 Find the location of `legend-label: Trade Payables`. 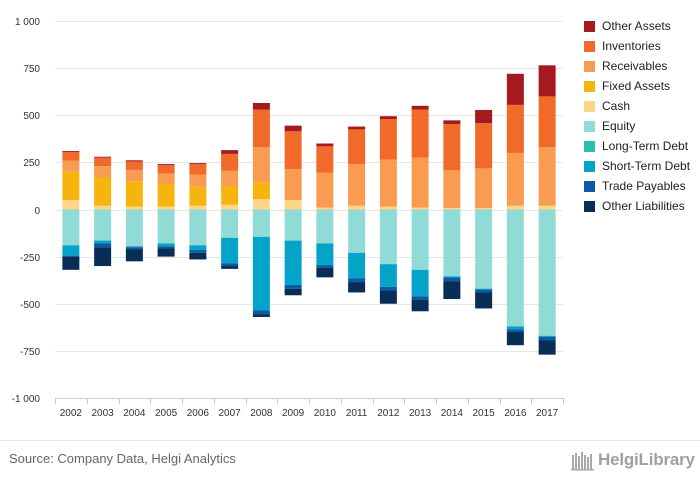

legend-label: Trade Payables is located at coordinates (644, 186).